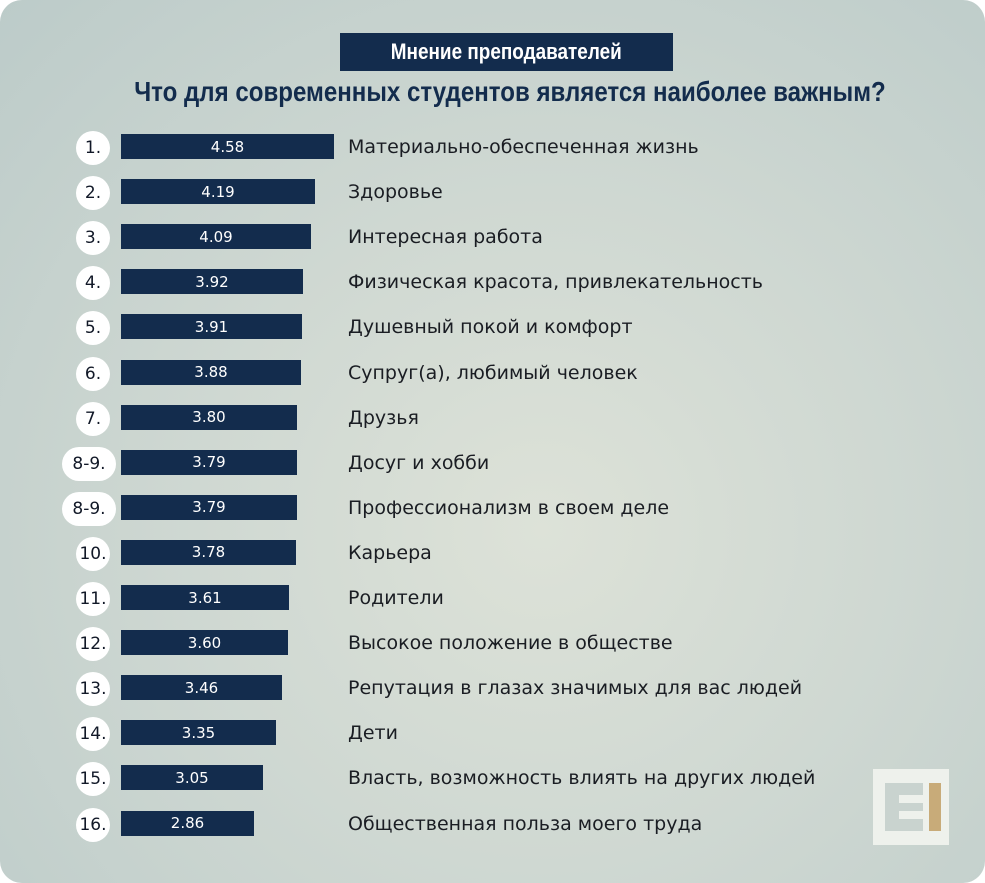 The height and width of the screenshot is (883, 985). Describe the element at coordinates (93, 734) in the screenshot. I see `rank-badge: 14.` at that location.